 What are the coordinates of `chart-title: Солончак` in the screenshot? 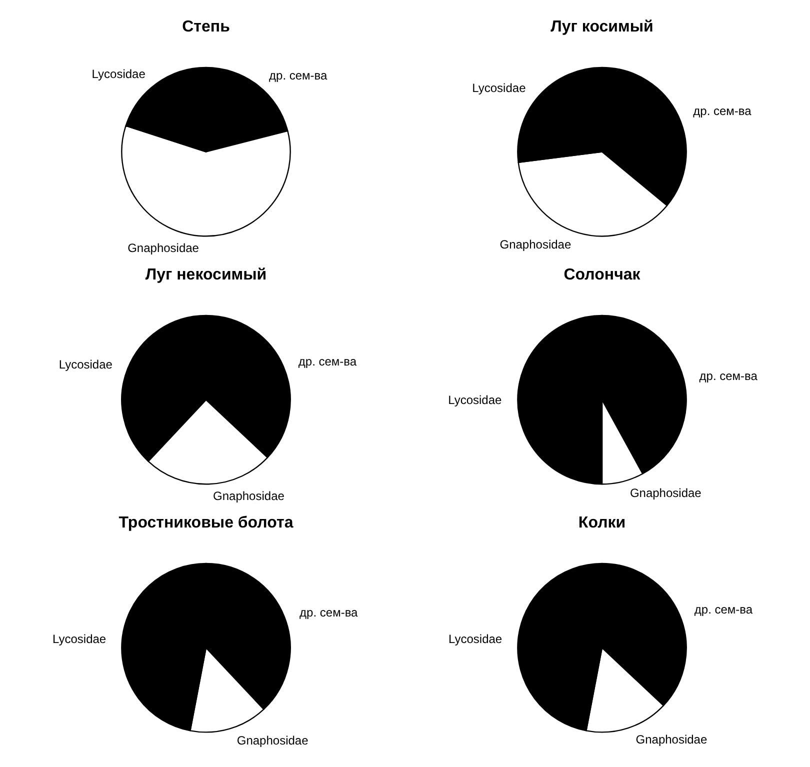 It's located at (603, 275).